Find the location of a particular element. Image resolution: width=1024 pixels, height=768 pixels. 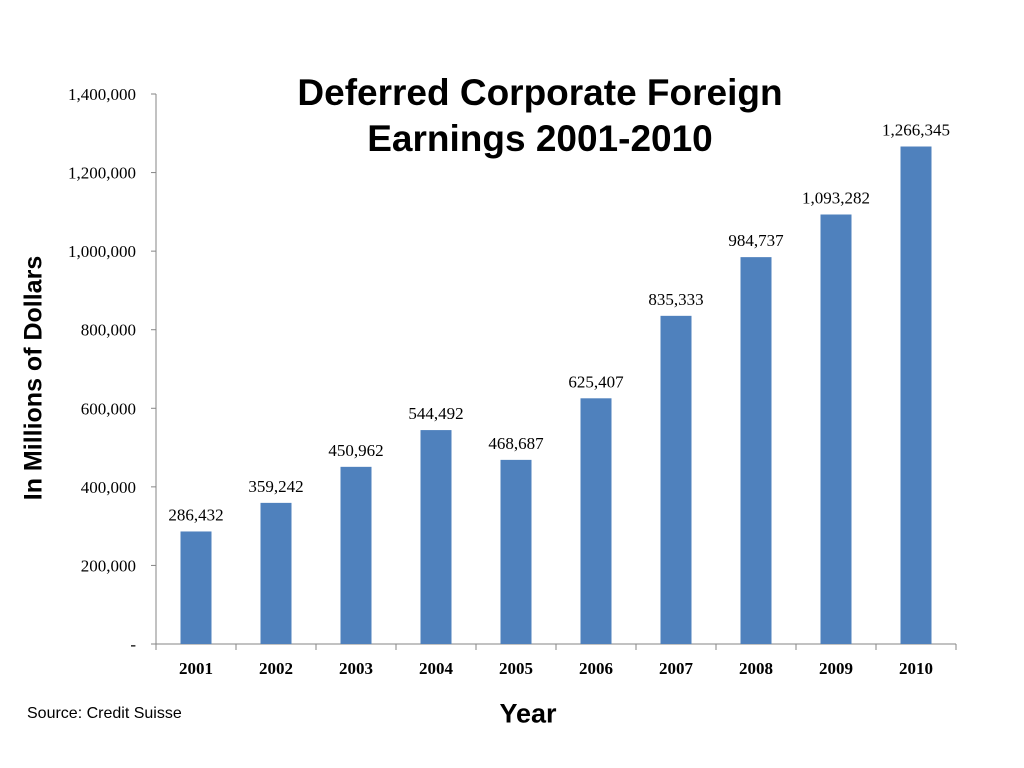

source-note: Source: Credit Suisse is located at coordinates (104, 713).